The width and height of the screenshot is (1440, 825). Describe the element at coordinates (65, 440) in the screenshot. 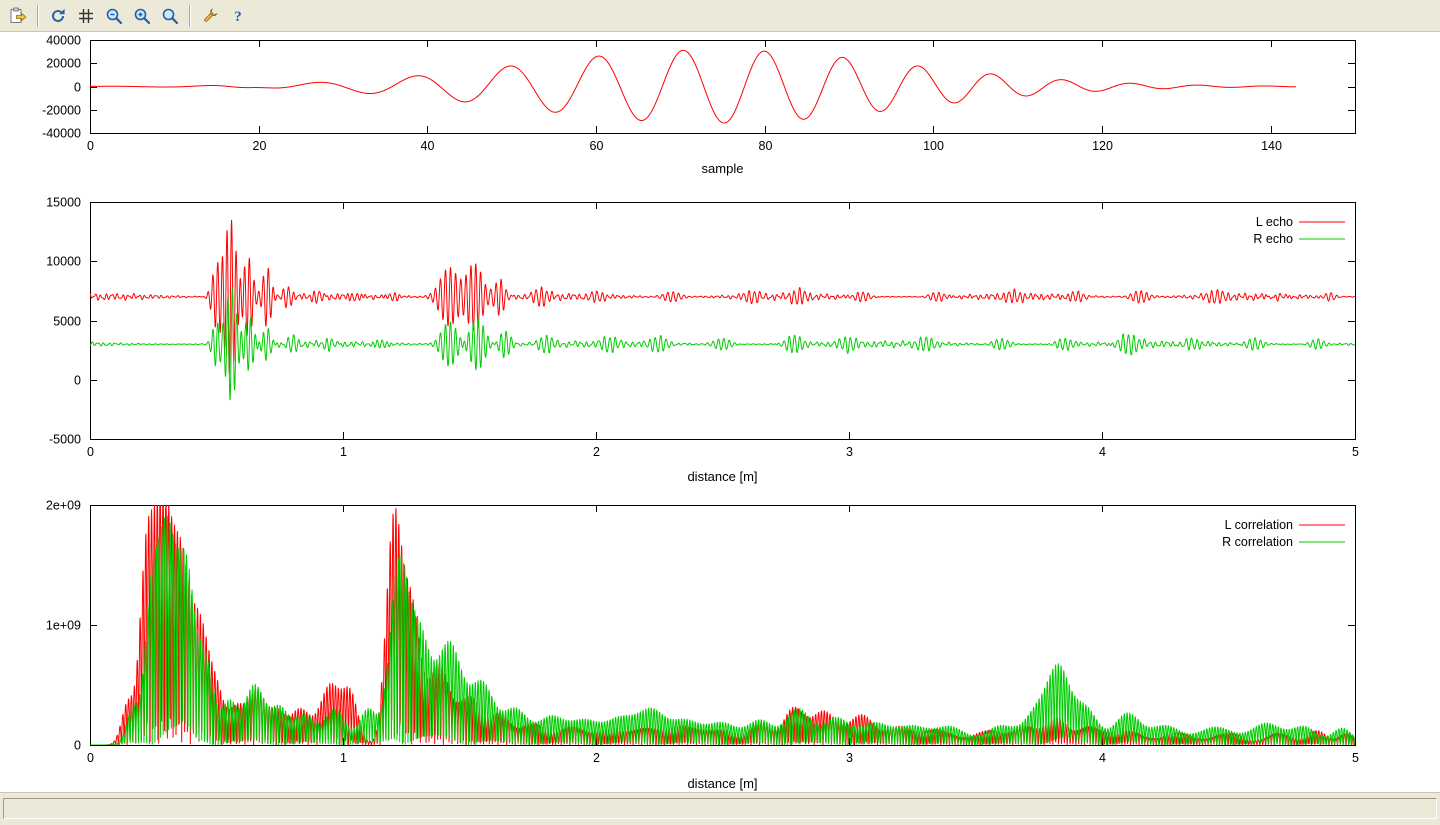

I see `svg-text: -5000` at that location.